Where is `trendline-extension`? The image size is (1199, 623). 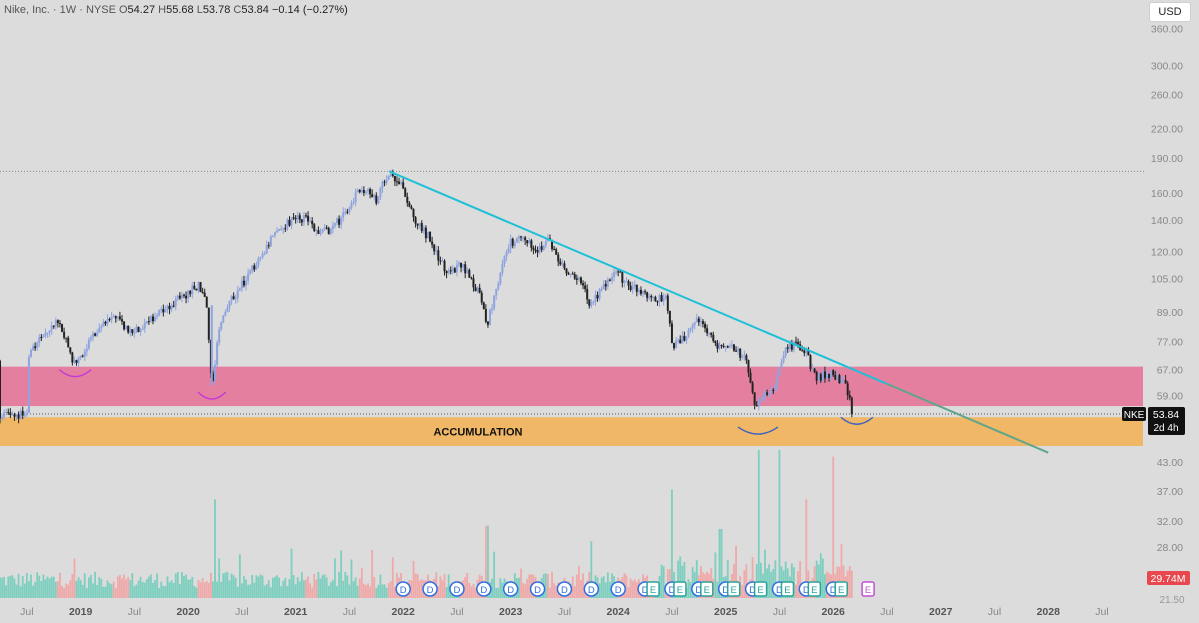
trendline-extension is located at coordinates (967, 418).